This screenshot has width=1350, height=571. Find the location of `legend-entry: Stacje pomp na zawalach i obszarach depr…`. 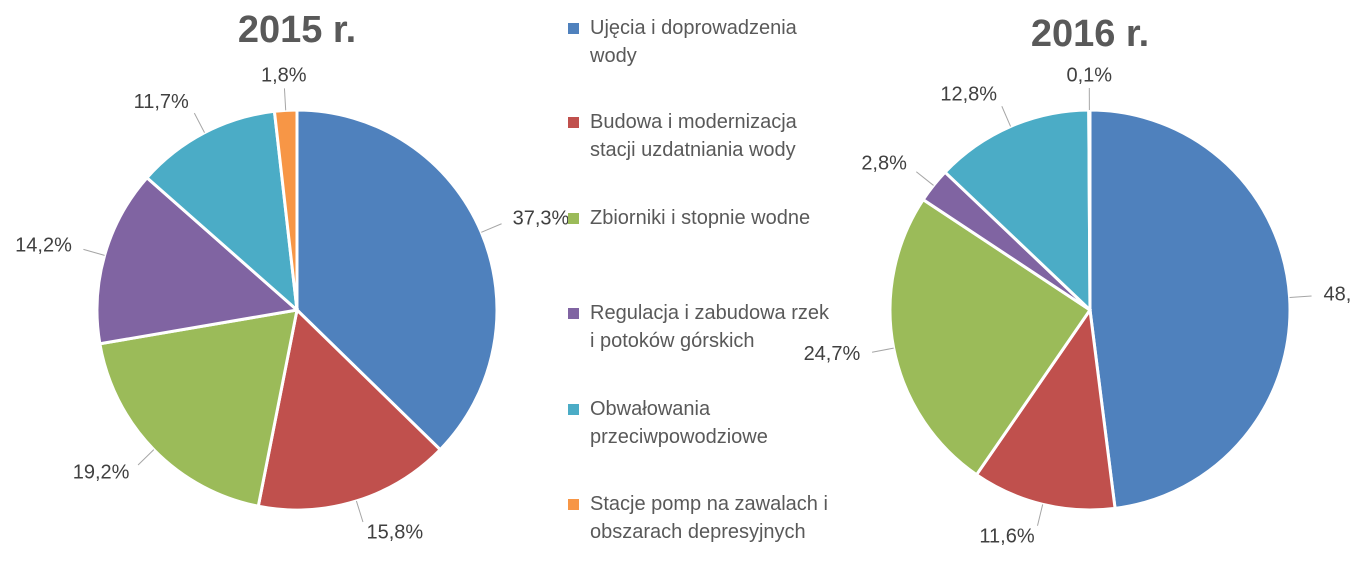

legend-entry: Stacje pomp na zawalach i obszarach depr… is located at coordinates (703, 518).